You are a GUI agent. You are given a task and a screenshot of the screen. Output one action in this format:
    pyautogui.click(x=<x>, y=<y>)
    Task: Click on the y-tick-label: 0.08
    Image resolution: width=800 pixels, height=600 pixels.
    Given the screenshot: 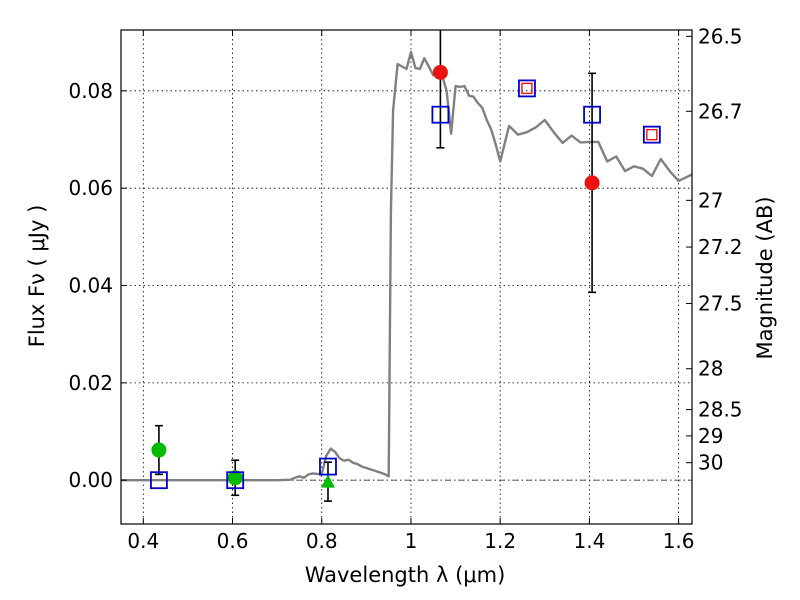 What is the action you would take?
    pyautogui.click(x=90, y=91)
    